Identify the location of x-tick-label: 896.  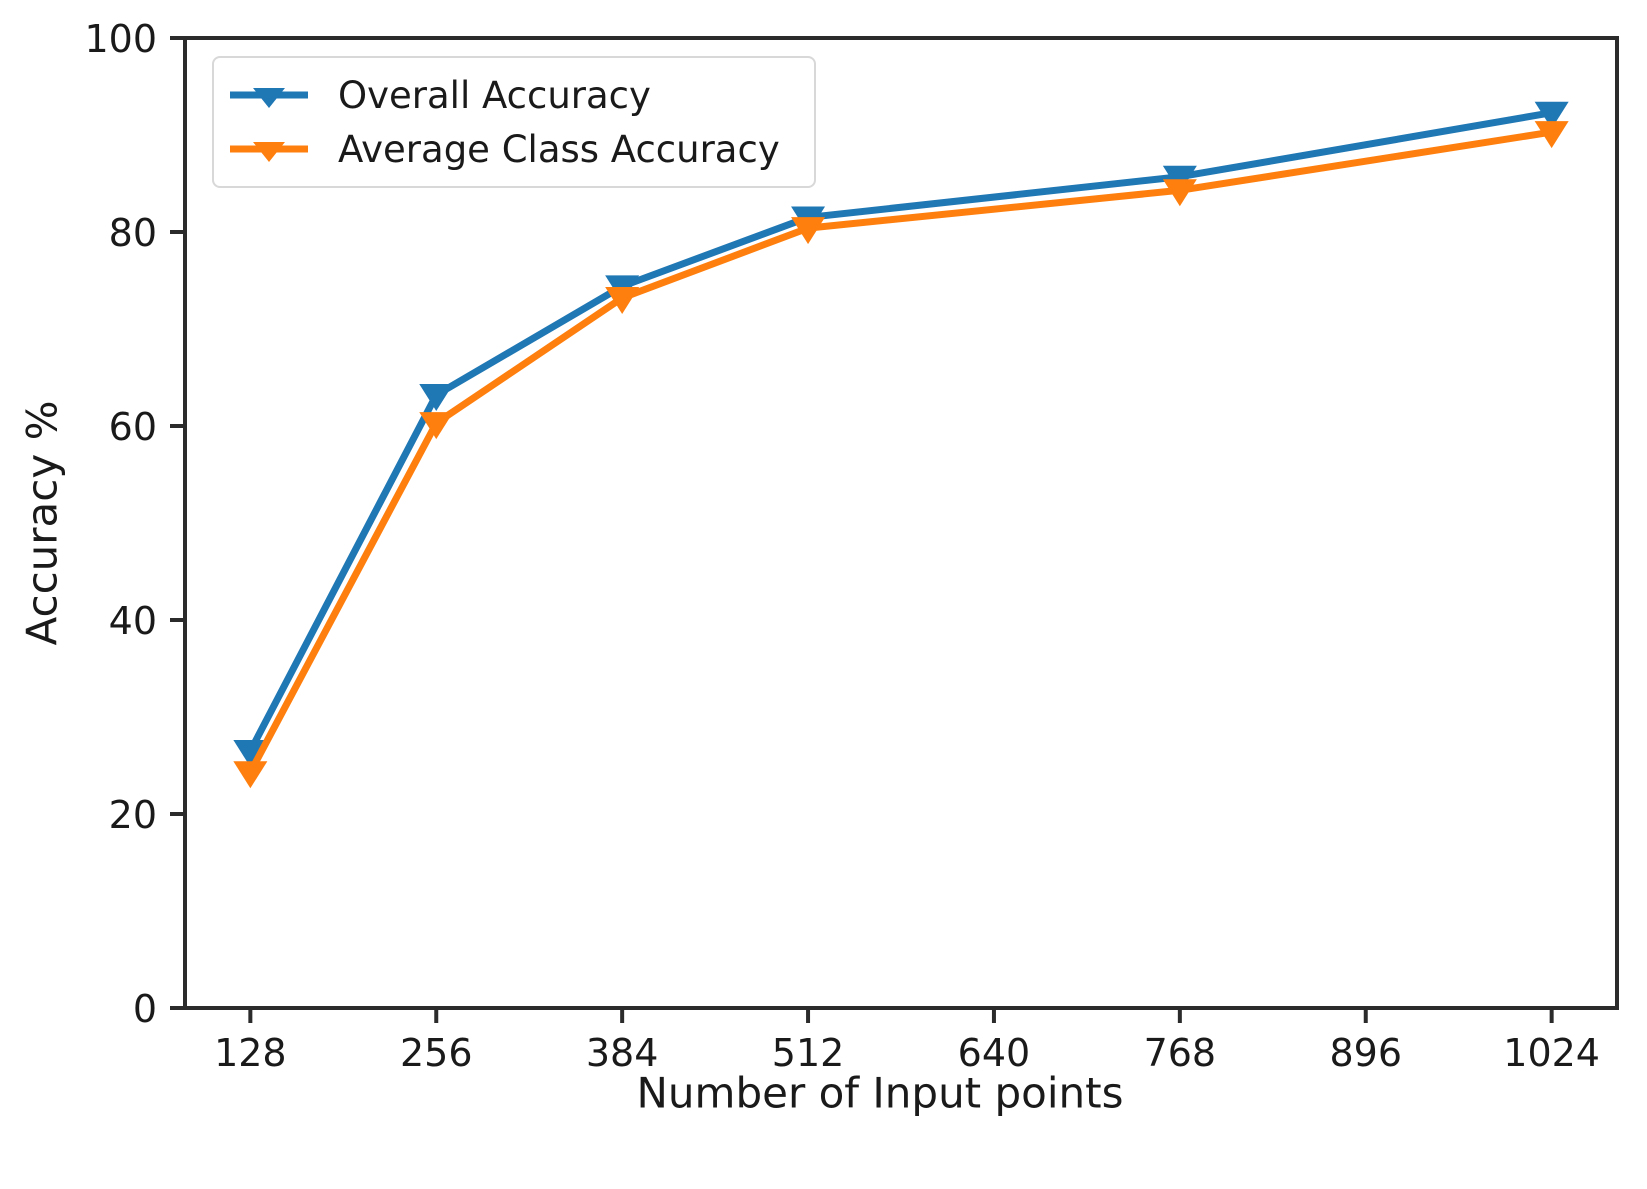
(1365, 1053).